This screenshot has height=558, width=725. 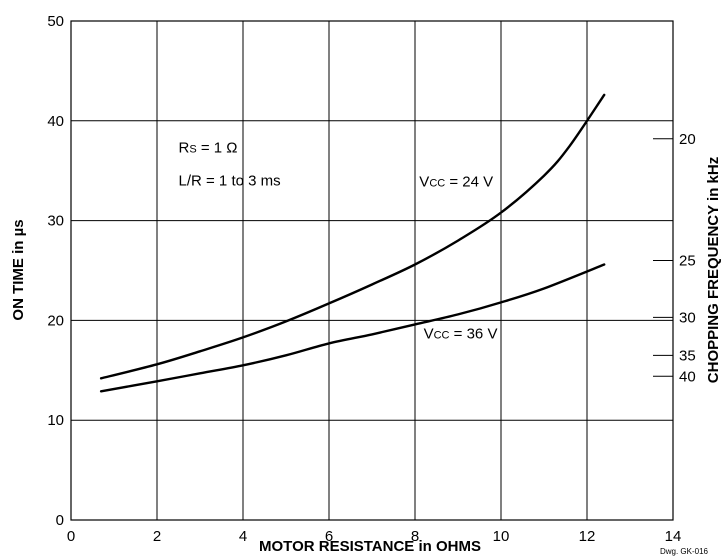 I want to click on y-tick-label-10: 10, so click(x=55, y=420).